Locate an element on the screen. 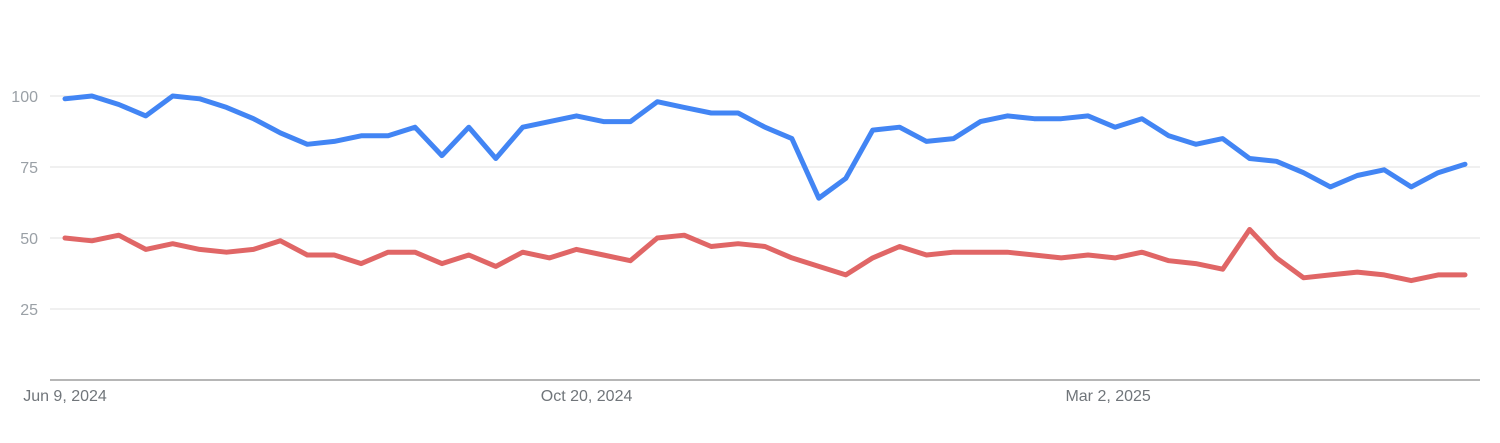 The width and height of the screenshot is (1500, 443). y-axis-ticks: 25 50 75 100 is located at coordinates (24, 204).